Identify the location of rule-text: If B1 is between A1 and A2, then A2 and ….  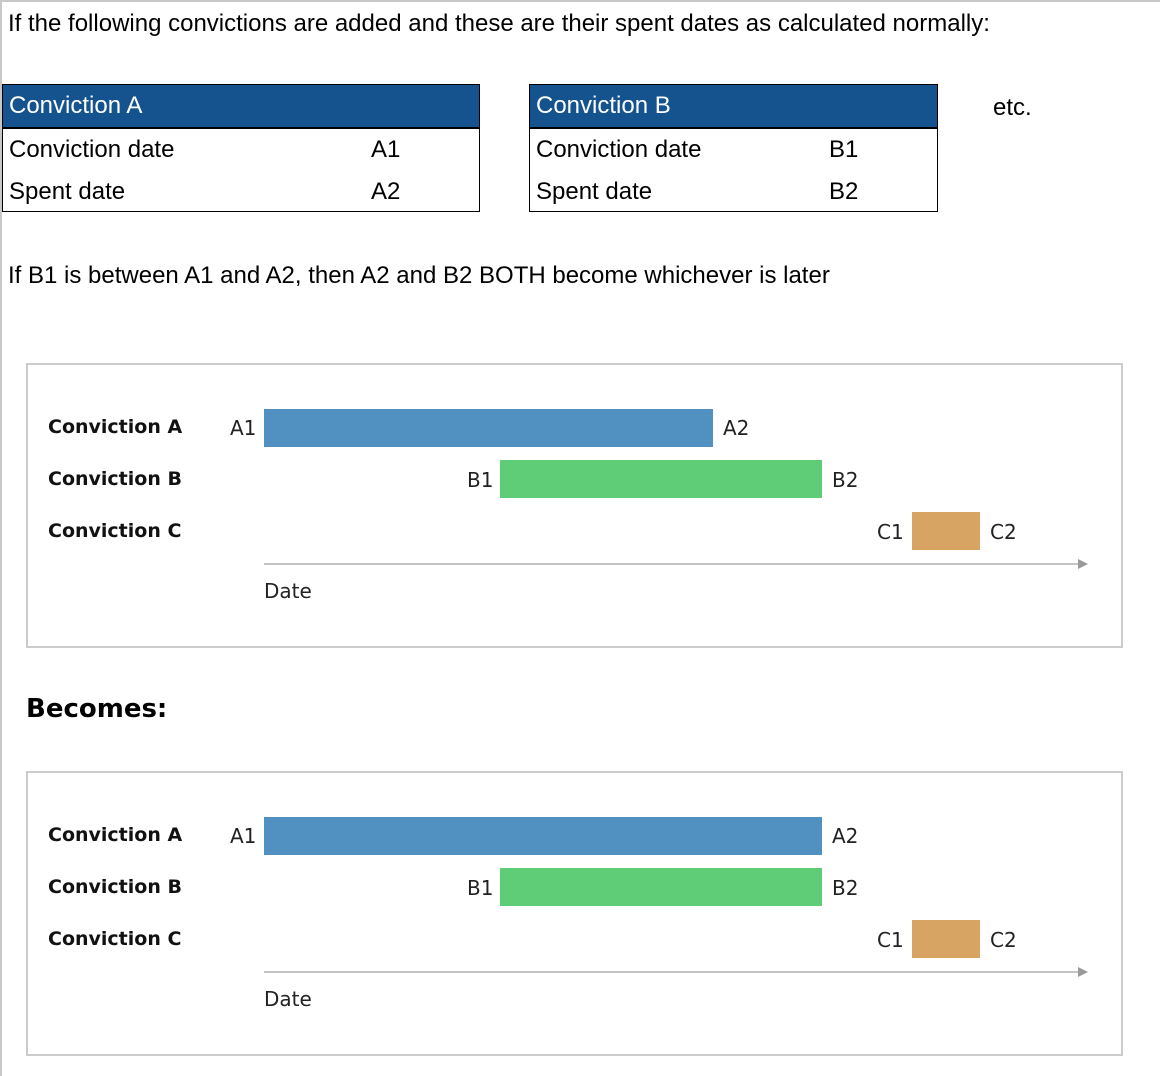
(419, 275).